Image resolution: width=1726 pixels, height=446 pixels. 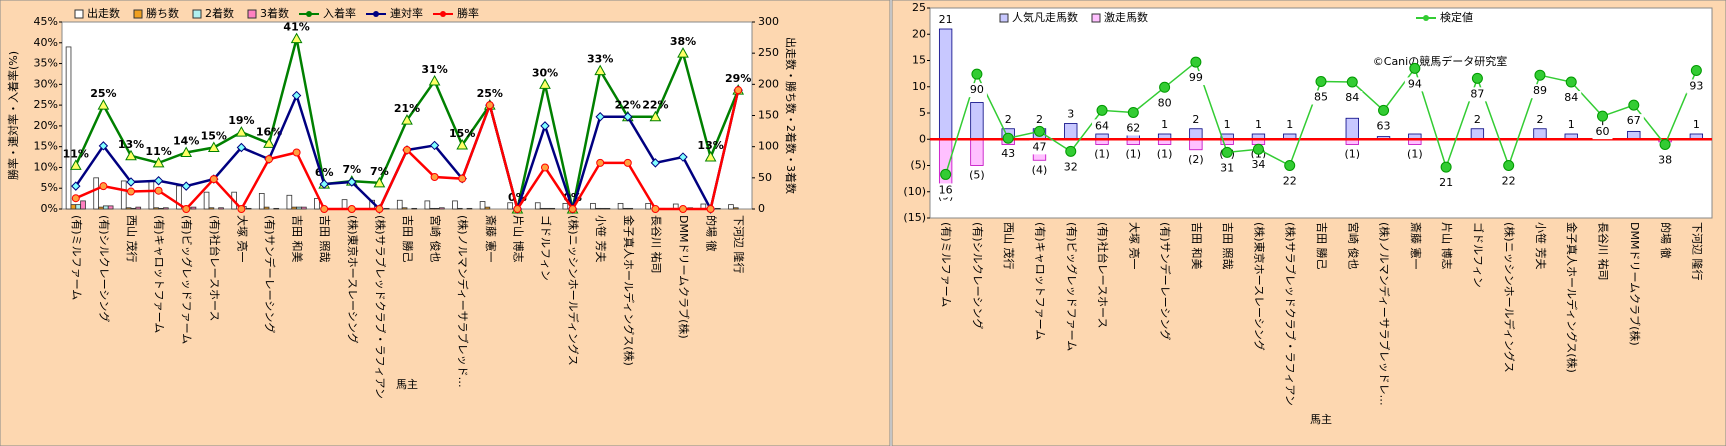 I want to click on x-tick-label: 吉田 和美, so click(x=297, y=239).